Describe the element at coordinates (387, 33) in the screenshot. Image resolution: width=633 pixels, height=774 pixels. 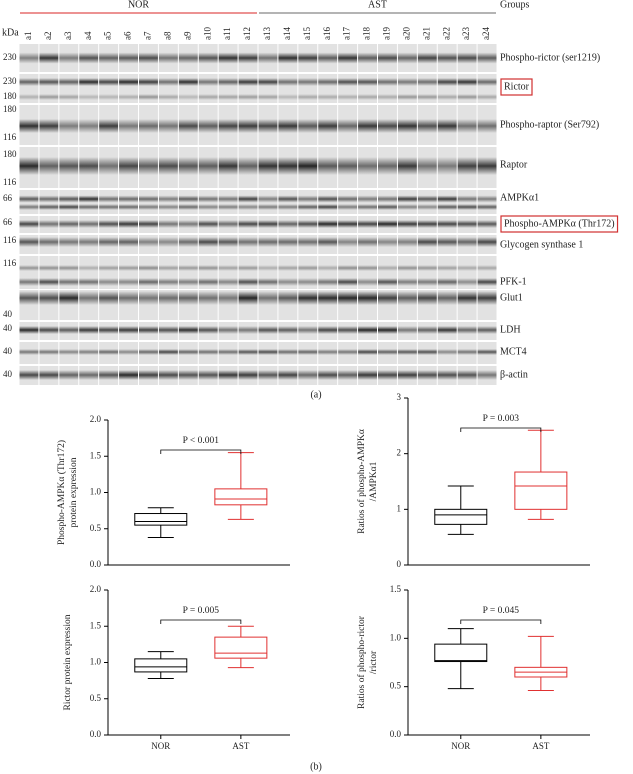
I see `lane-label: a19` at that location.